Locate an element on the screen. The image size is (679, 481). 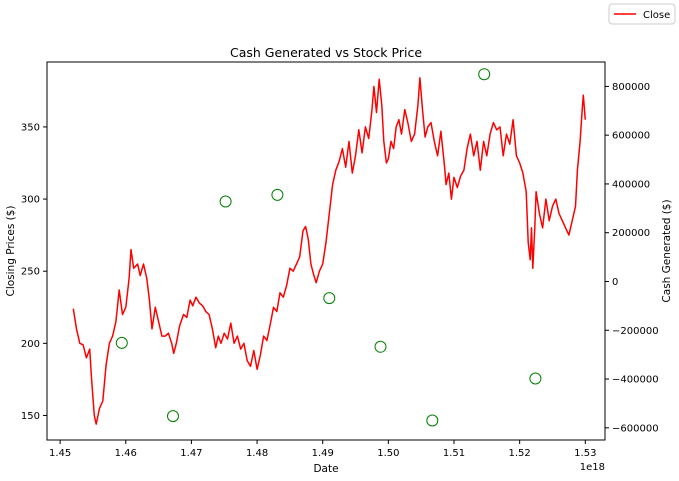
x-tick-label: 1.48 is located at coordinates (257, 453).